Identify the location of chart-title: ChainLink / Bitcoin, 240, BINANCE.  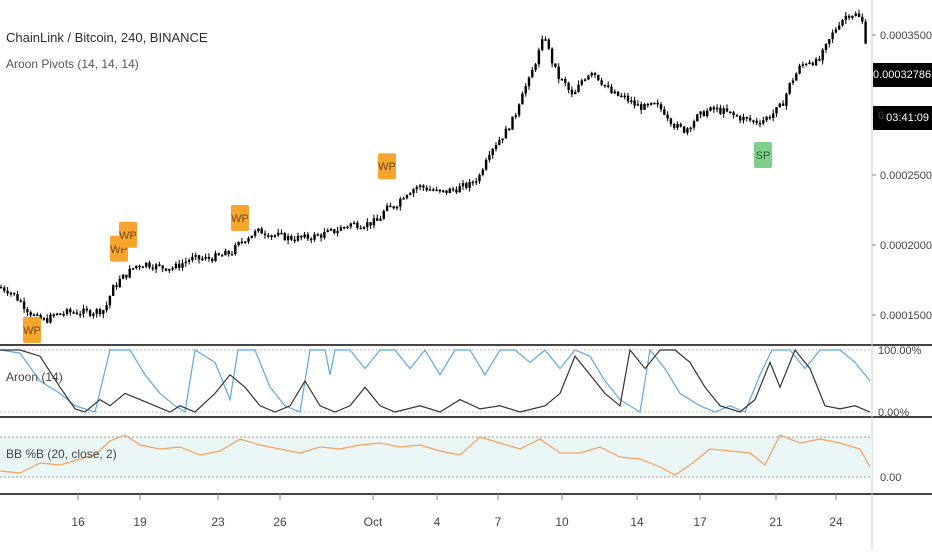
(107, 37).